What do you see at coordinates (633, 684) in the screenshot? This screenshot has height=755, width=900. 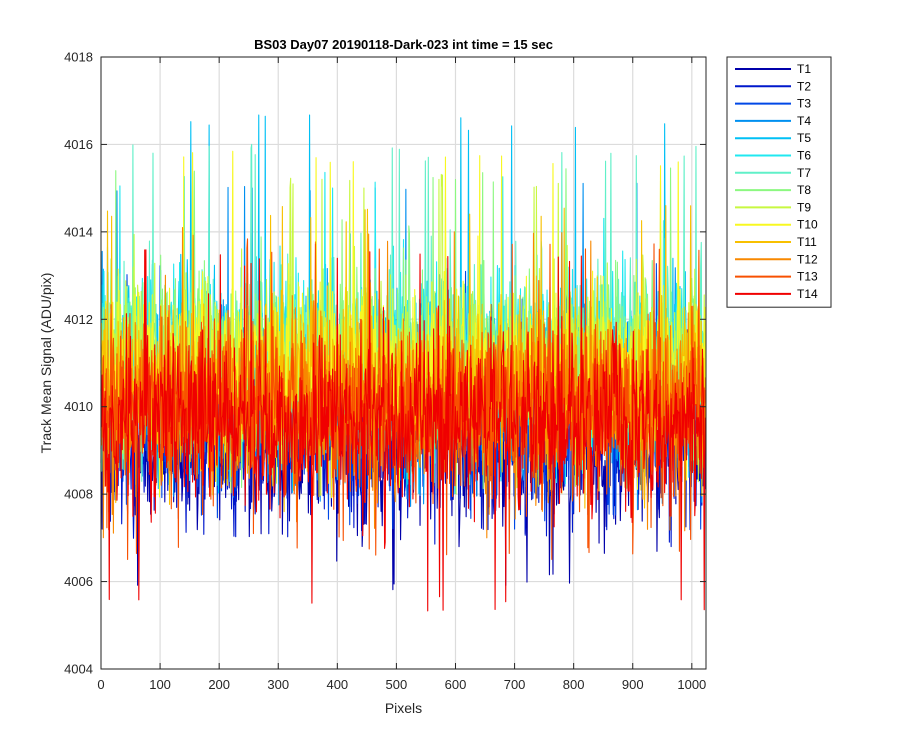 I see `x-tick-label: 900` at bounding box center [633, 684].